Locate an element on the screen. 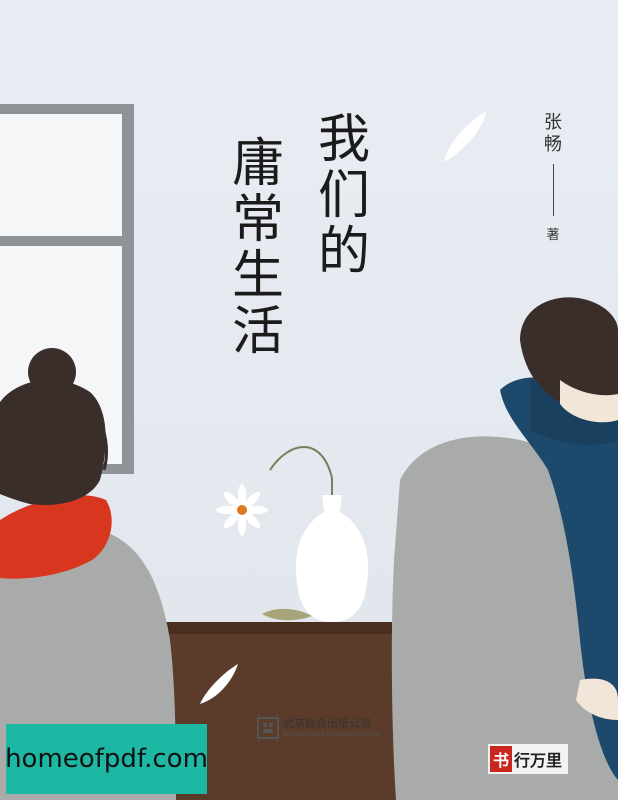  title-char: 们 is located at coordinates (344, 196).